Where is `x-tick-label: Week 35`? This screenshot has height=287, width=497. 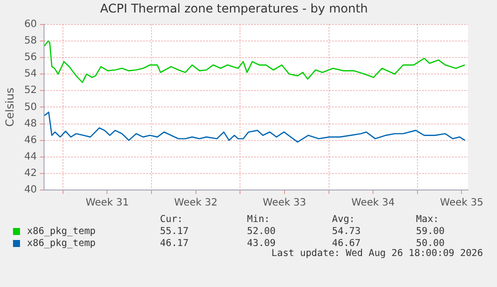 x-tick-label: Week 35 is located at coordinates (462, 203).